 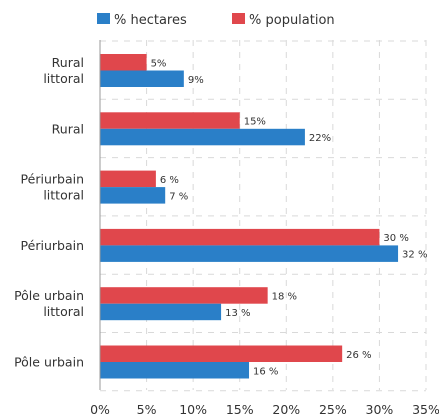 I want to click on legend-label: % hectares, so click(x=150, y=20).